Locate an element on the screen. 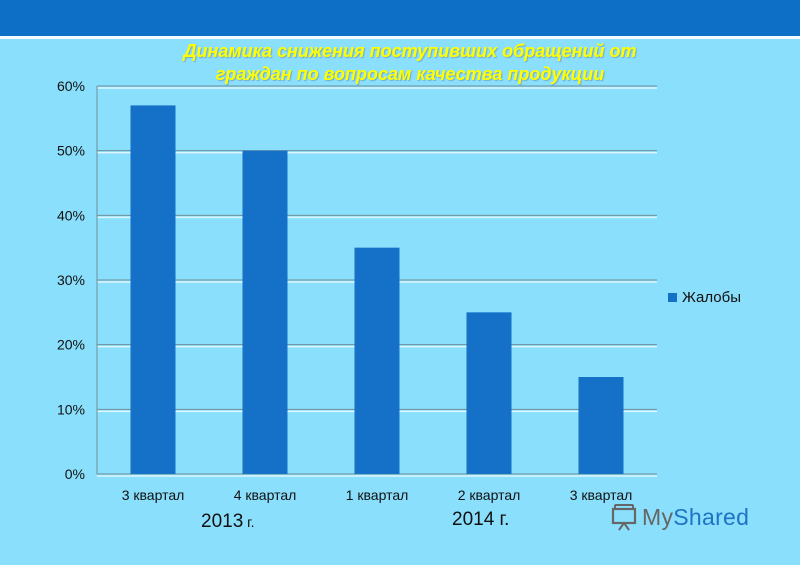  y-tick-label: 60% is located at coordinates (71, 86).